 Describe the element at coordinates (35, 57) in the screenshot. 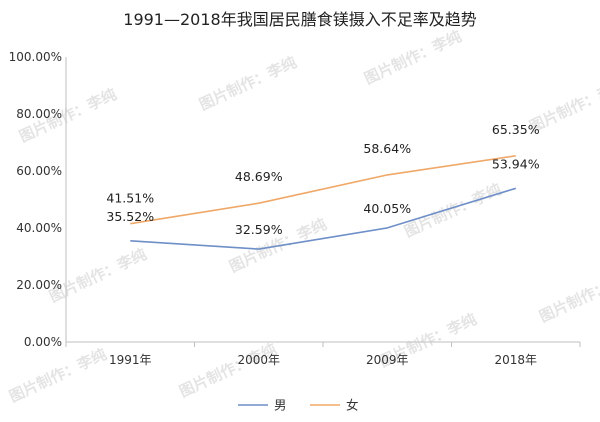

I see `y-tick-label: 100.00%` at that location.